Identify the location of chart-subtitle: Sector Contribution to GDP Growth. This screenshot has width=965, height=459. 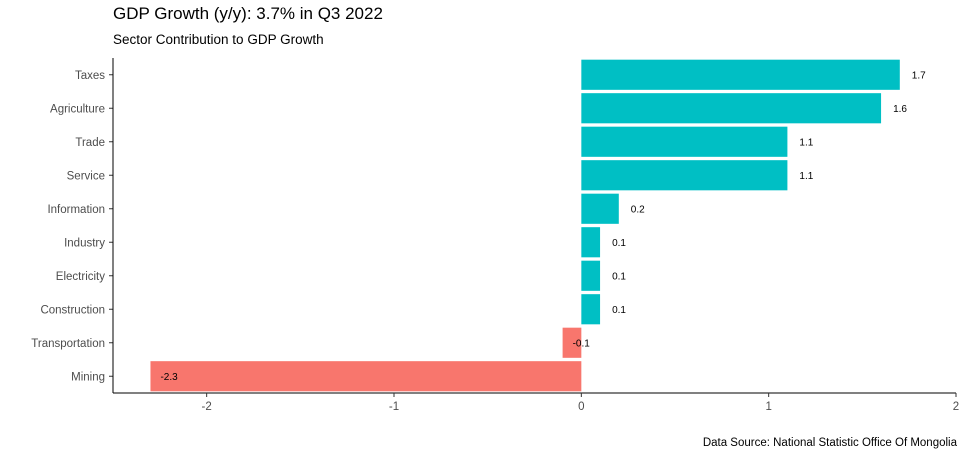
(218, 39).